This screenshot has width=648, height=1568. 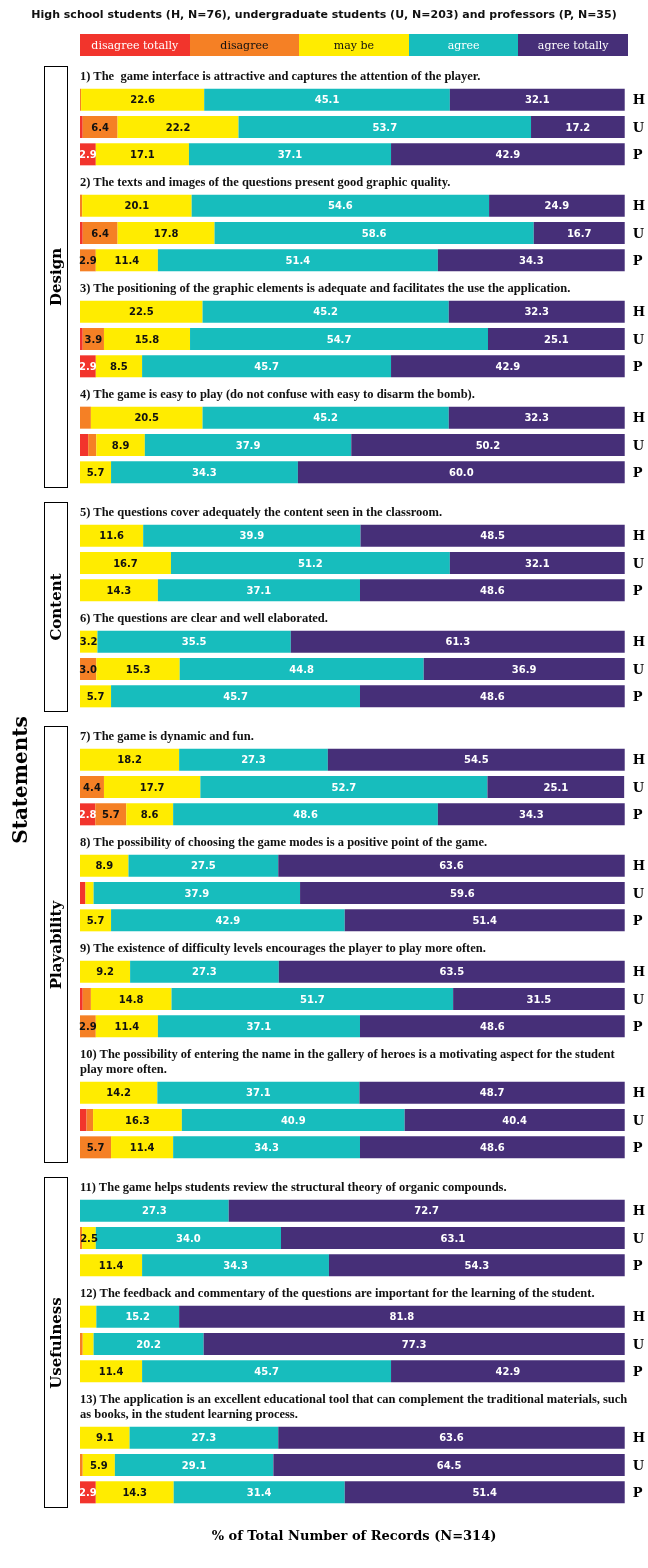 What do you see at coordinates (204, 972) in the screenshot?
I see `data-label: 27.3` at bounding box center [204, 972].